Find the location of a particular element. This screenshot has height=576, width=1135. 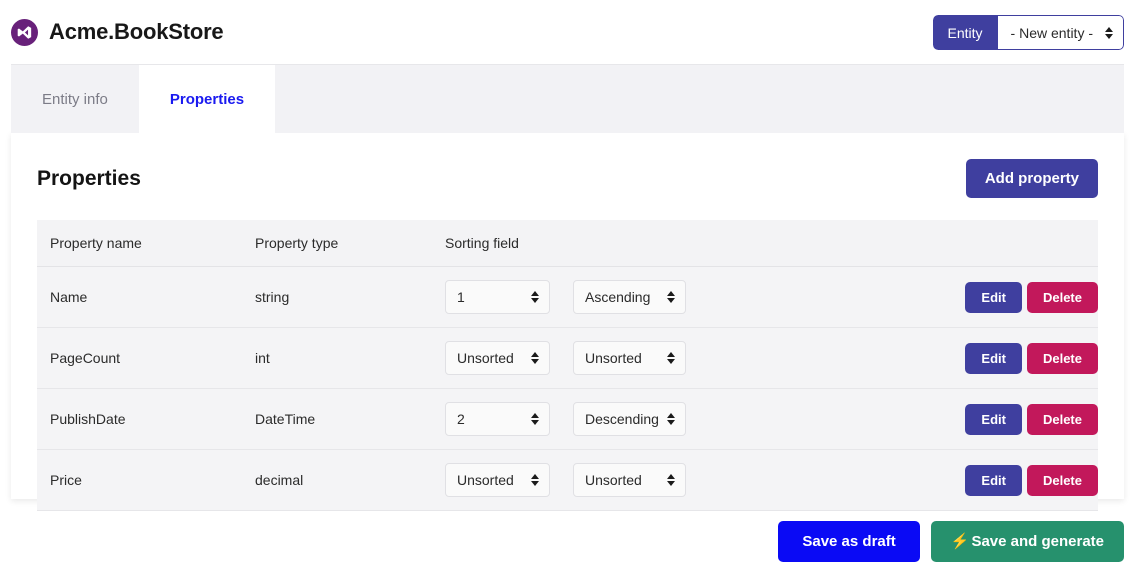

lightning-bolt-icon: ⚡ is located at coordinates (960, 541).